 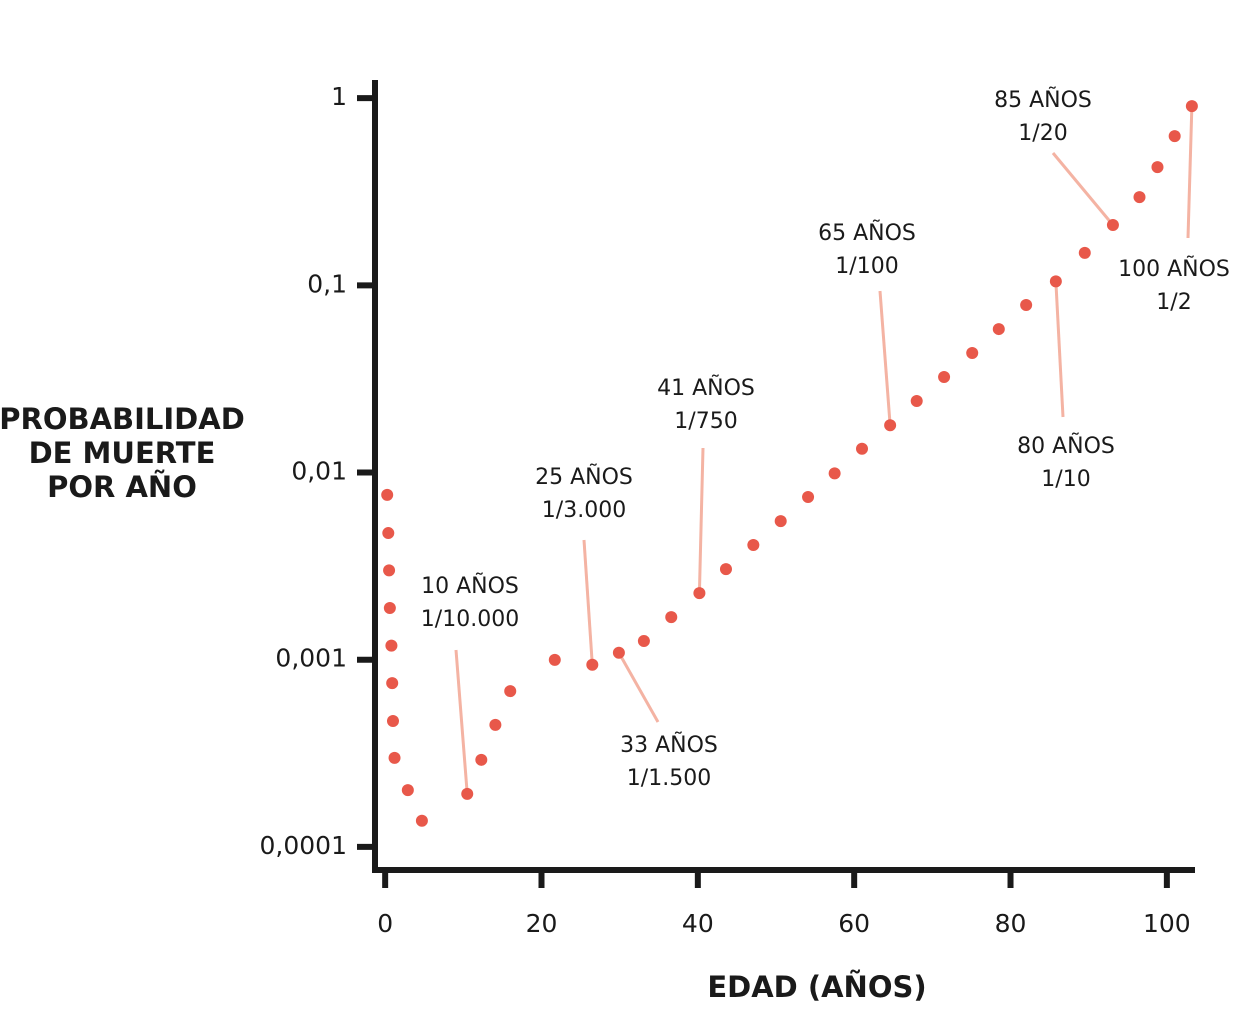 What do you see at coordinates (122, 487) in the screenshot?
I see `y-axis-label: POR AÑO` at bounding box center [122, 487].